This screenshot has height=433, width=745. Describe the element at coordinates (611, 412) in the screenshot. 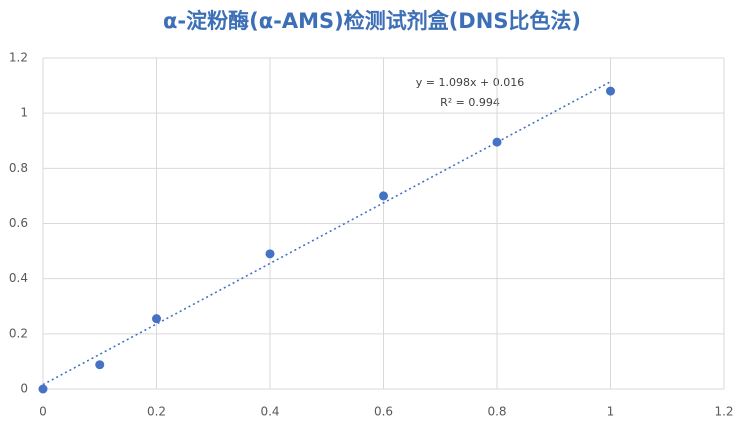

I see `x-tick-label: 1` at that location.